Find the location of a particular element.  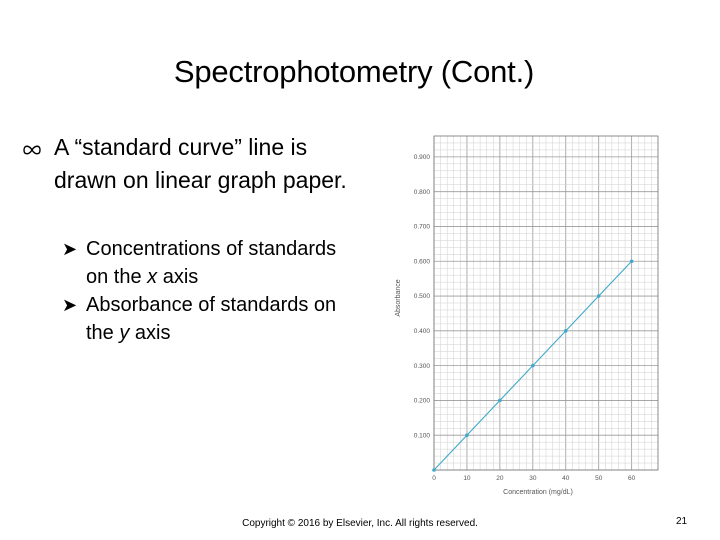

y-tick-label: 0.800 is located at coordinates (422, 192).